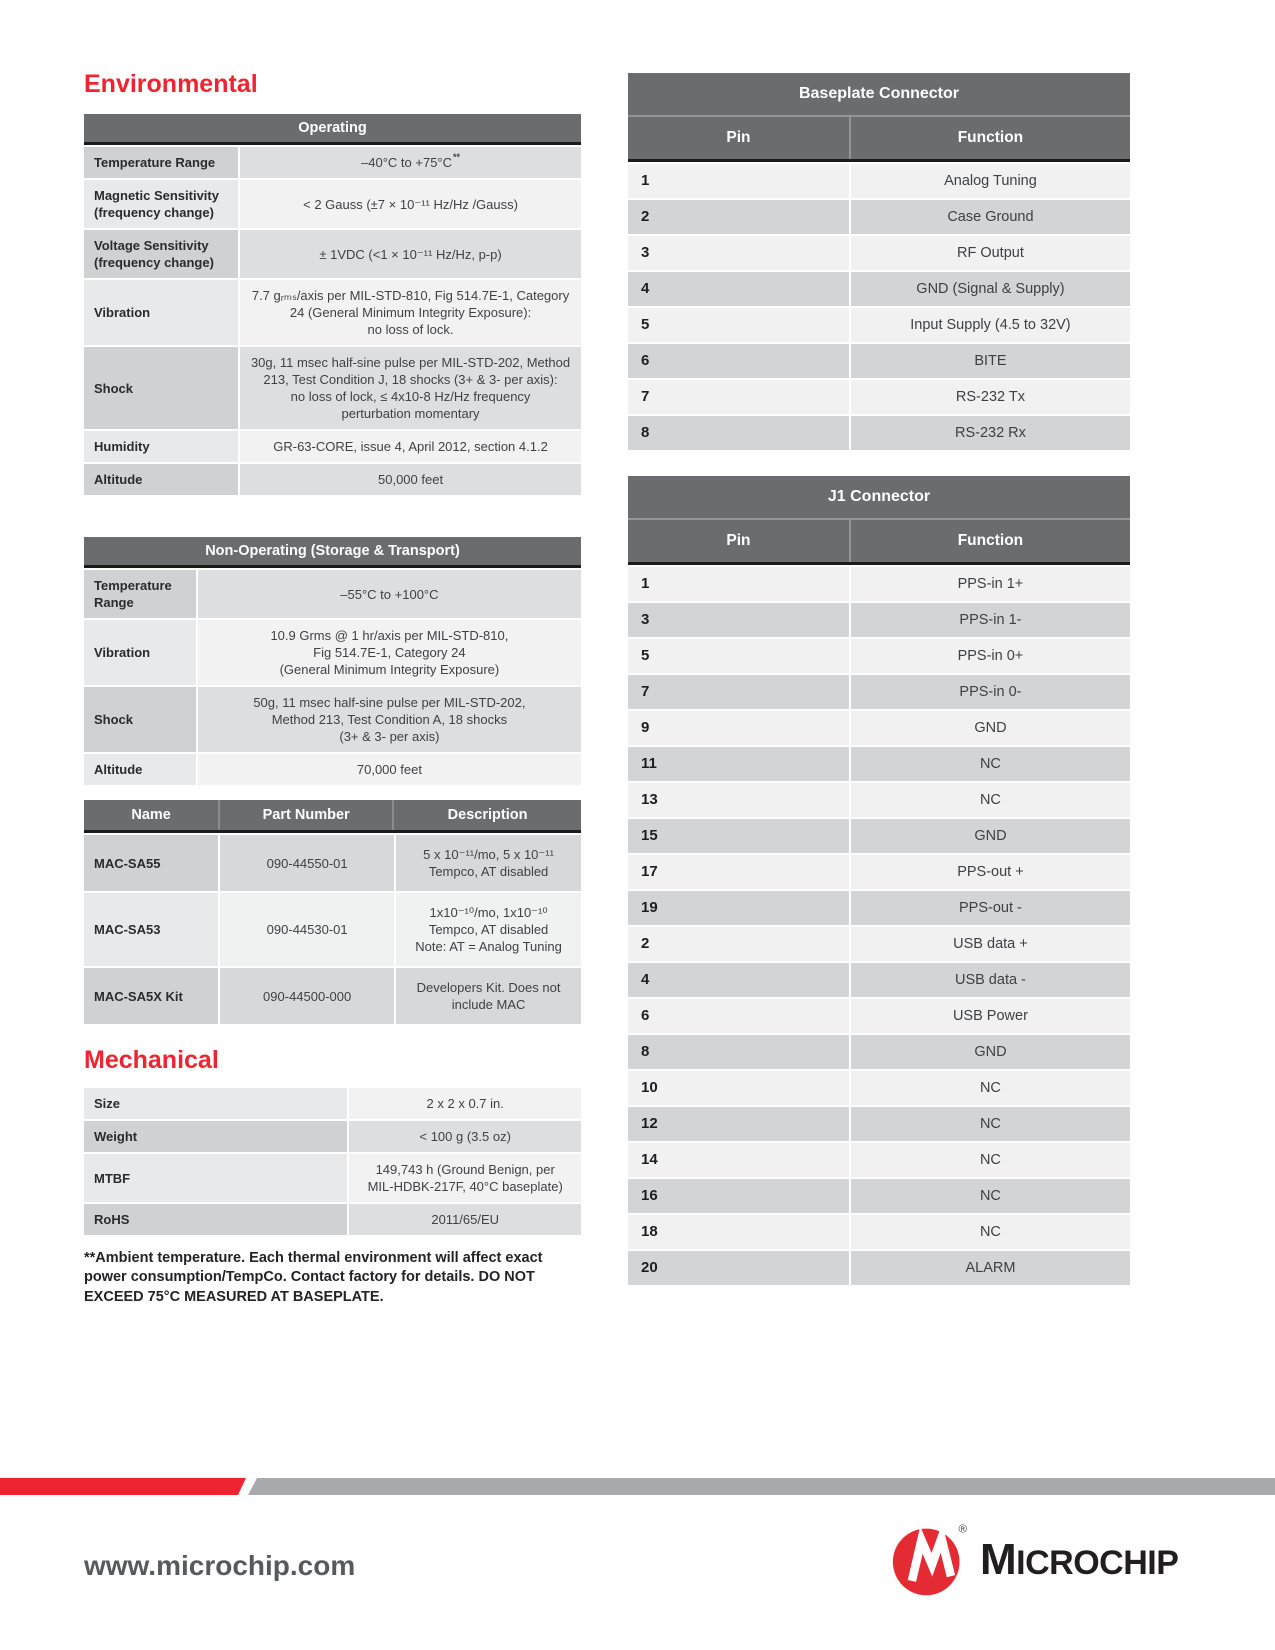 The height and width of the screenshot is (1650, 1275). Describe the element at coordinates (332, 1103) in the screenshot. I see `table-row: Size 2 x 2 x 0.7 in.` at that location.